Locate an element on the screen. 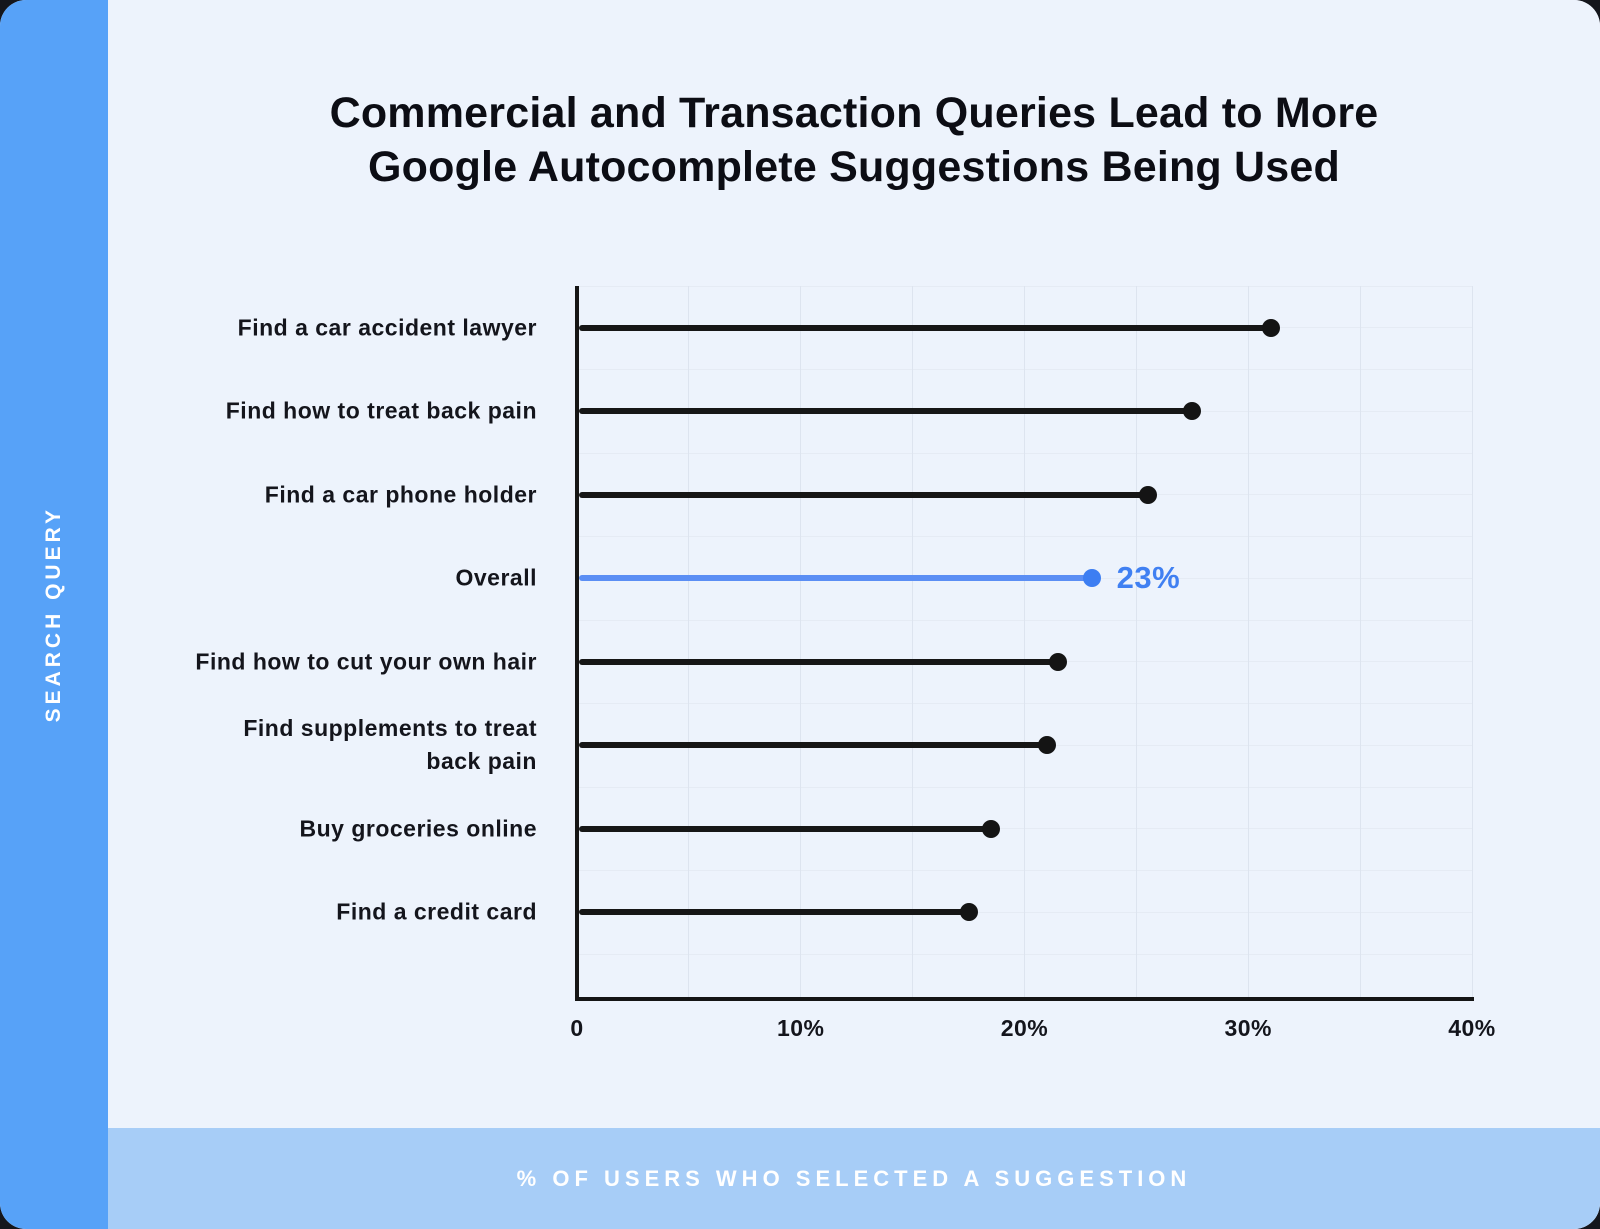 The width and height of the screenshot is (1600, 1229). category-label: Find supplements to treat back pain is located at coordinates (390, 745).